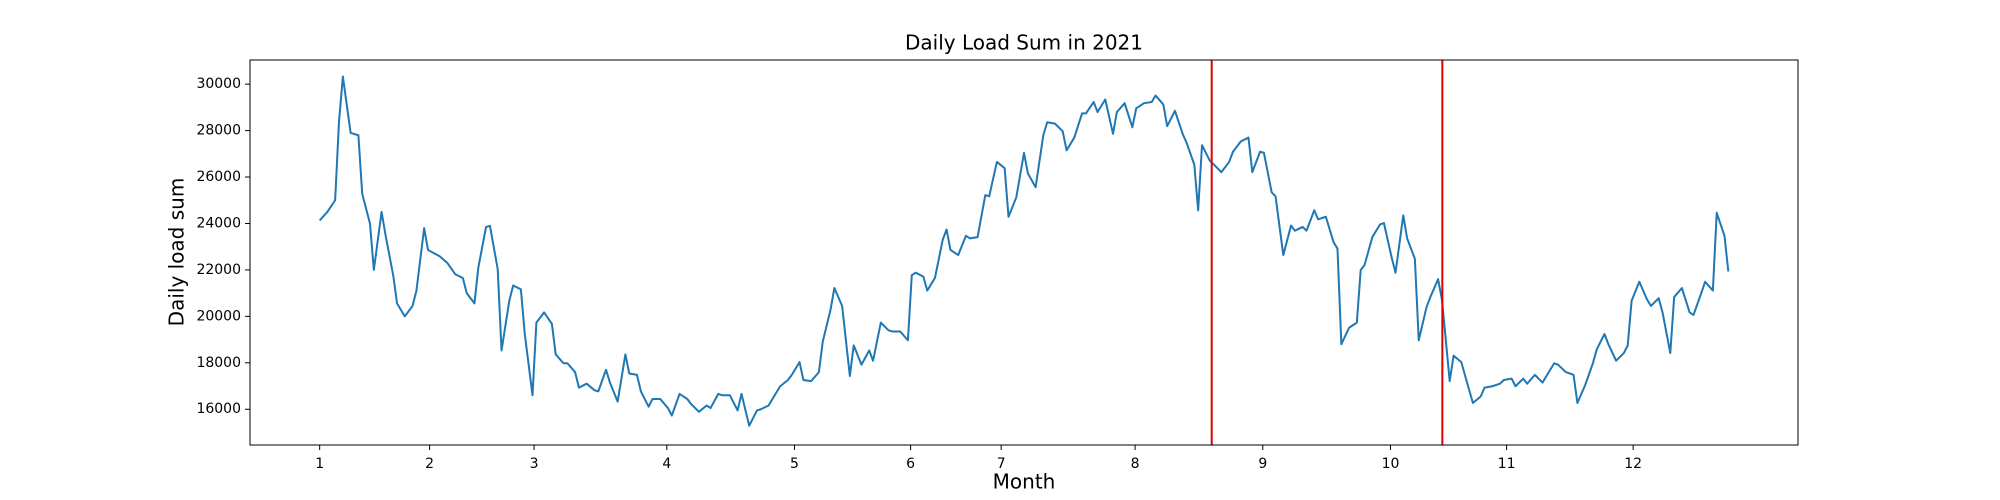 This screenshot has width=2000, height=500. Describe the element at coordinates (910, 464) in the screenshot. I see `x-tick-label: 6` at that location.